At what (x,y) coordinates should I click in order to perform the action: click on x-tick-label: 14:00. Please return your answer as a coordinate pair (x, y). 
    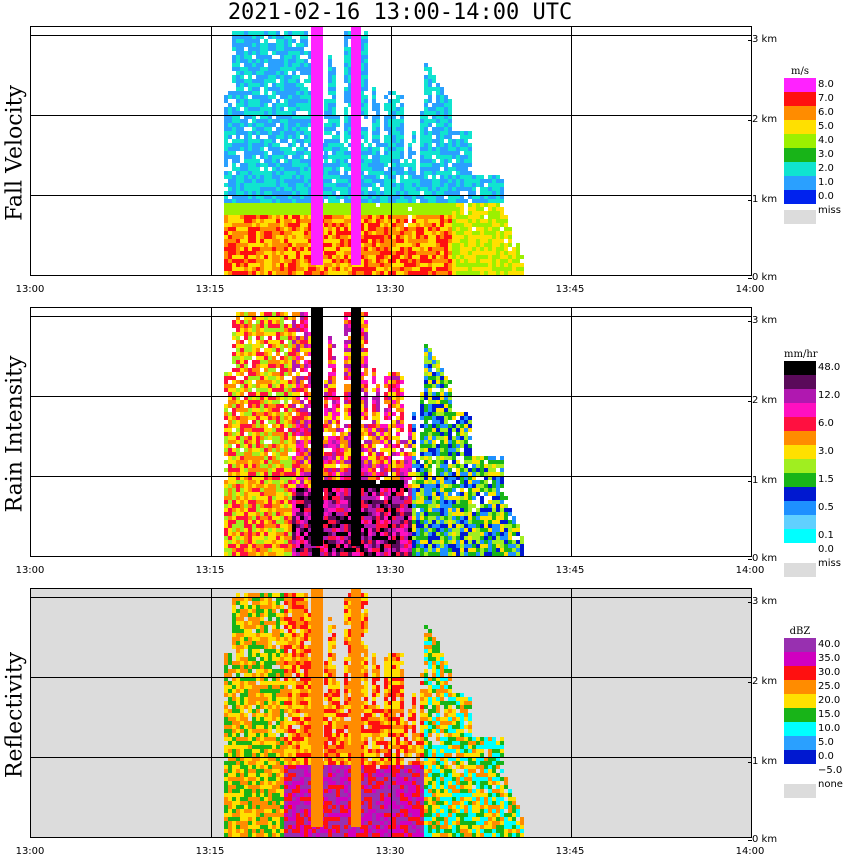
    Looking at the image, I should click on (750, 289).